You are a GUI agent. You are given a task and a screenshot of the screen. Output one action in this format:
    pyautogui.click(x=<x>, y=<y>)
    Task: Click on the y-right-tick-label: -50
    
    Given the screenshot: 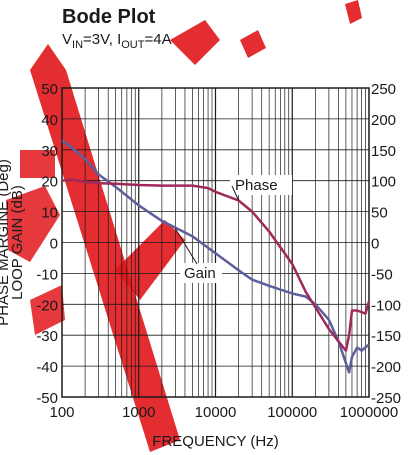 What is the action you would take?
    pyautogui.click(x=382, y=274)
    